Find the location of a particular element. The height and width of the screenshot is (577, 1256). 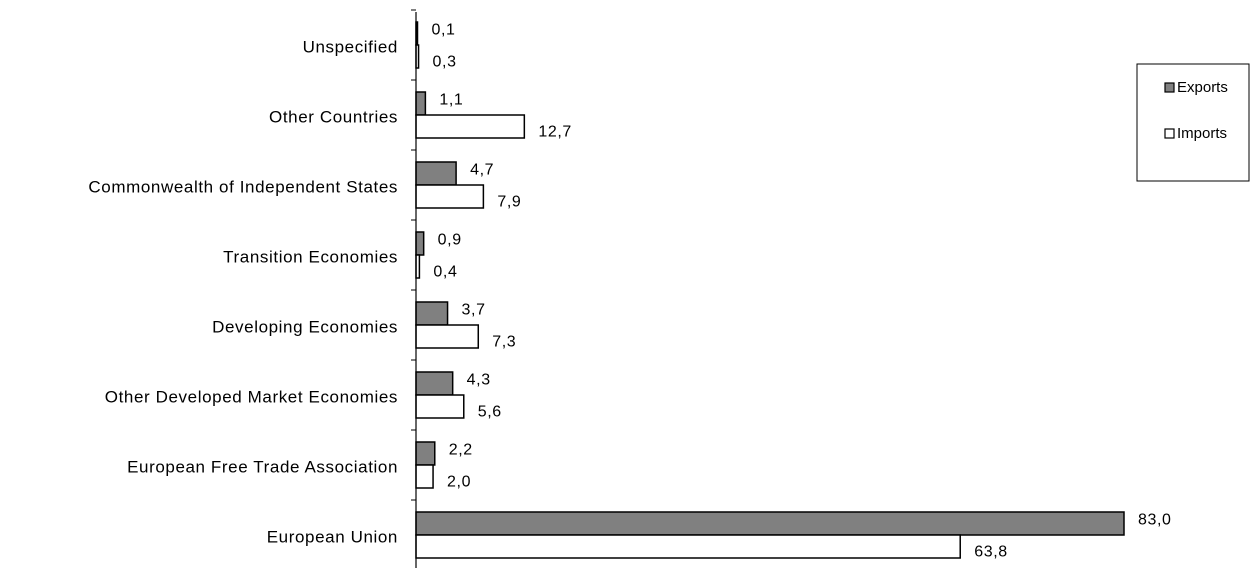

exports-value-label: 0,1 is located at coordinates (444, 30).